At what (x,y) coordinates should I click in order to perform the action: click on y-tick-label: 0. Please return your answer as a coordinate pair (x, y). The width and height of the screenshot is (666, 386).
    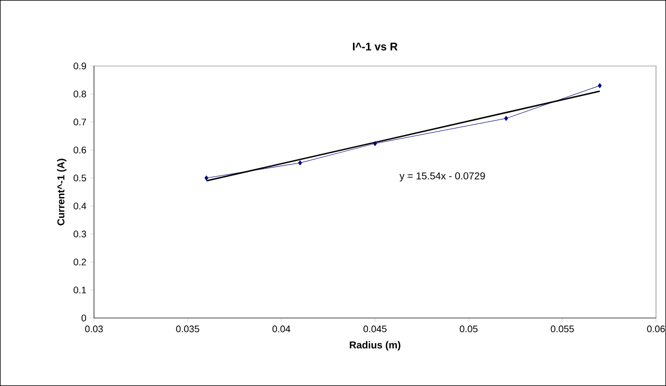
    Looking at the image, I should click on (84, 318).